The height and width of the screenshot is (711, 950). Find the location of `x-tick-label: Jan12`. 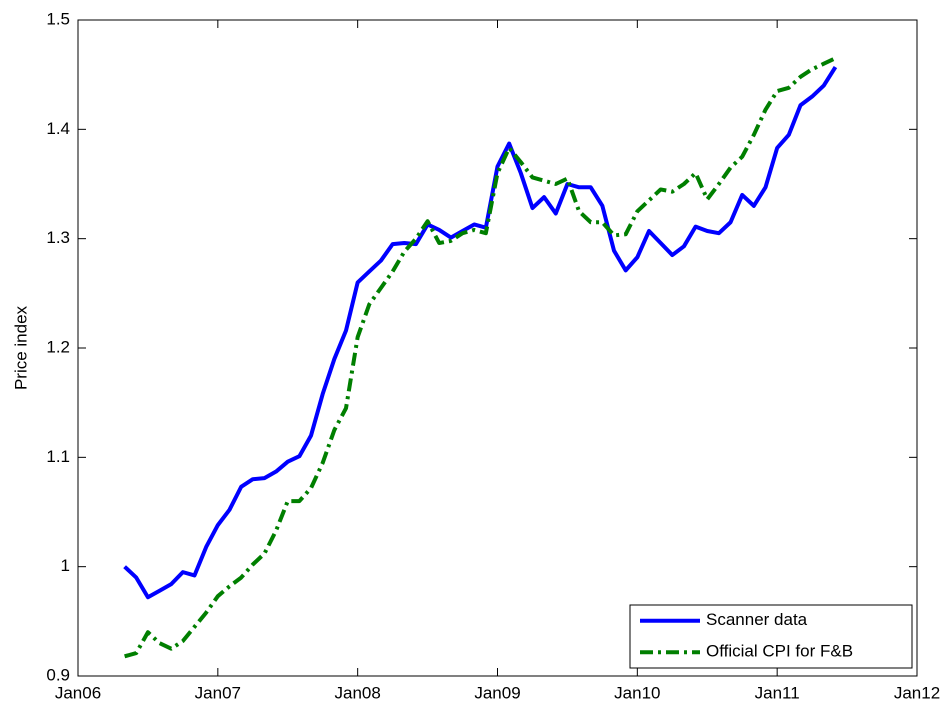

x-tick-label: Jan12 is located at coordinates (917, 692).